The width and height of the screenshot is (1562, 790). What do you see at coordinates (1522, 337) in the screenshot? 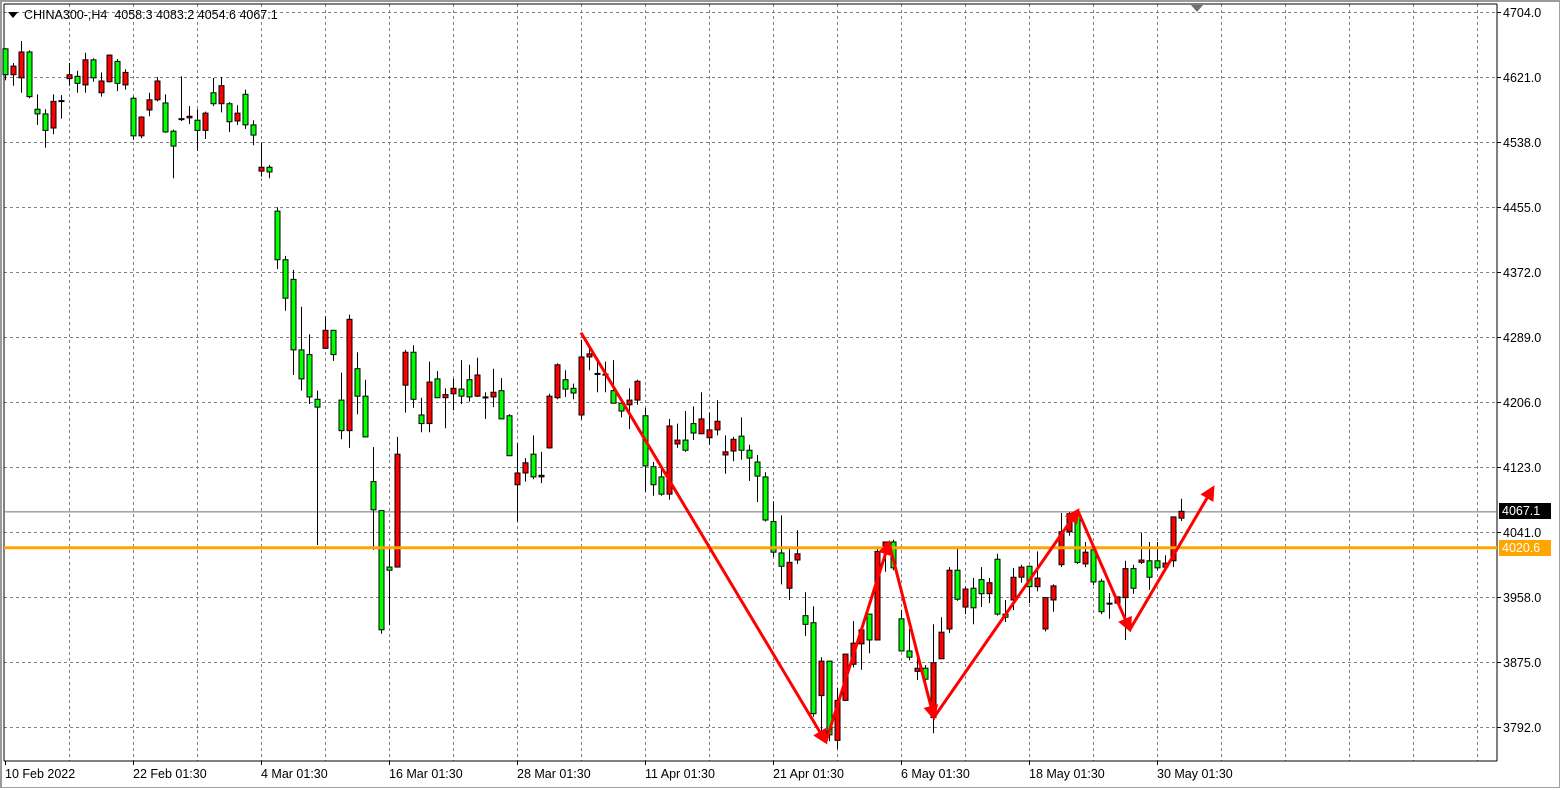
I see `price-tick-label: 4289.0` at bounding box center [1522, 337].